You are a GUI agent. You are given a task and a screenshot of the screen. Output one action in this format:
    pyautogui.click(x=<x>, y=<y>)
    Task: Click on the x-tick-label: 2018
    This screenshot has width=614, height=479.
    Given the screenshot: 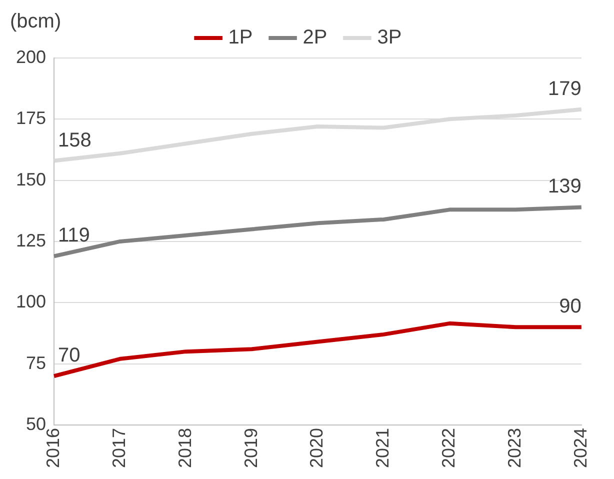 What is the action you would take?
    pyautogui.click(x=184, y=448)
    